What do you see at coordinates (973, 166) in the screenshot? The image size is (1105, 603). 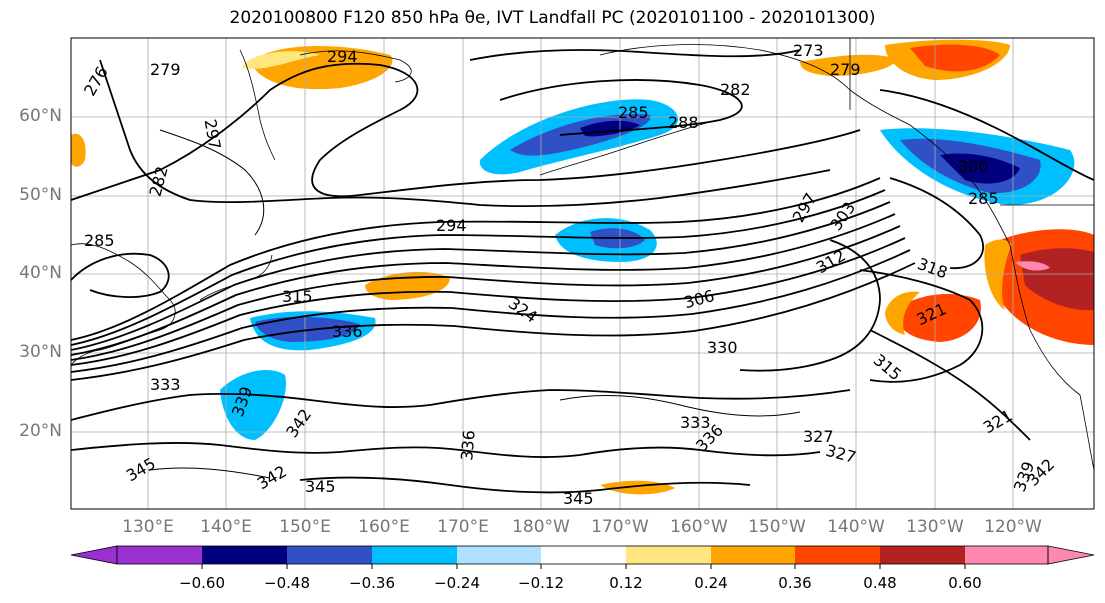 I see `contour-label: 300` at bounding box center [973, 166].